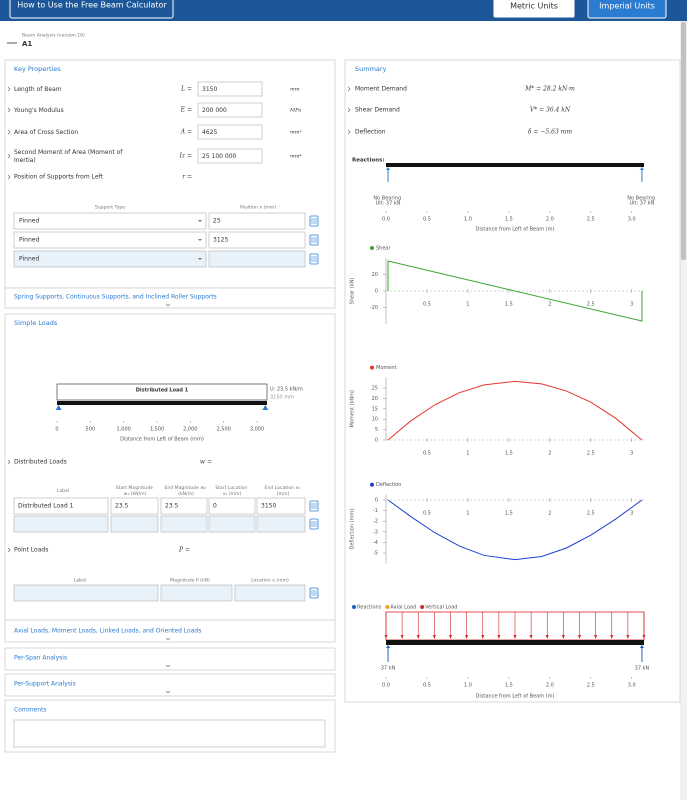 The image size is (687, 800). Describe the element at coordinates (186, 132) in the screenshot. I see `property-symbol: A =` at that location.